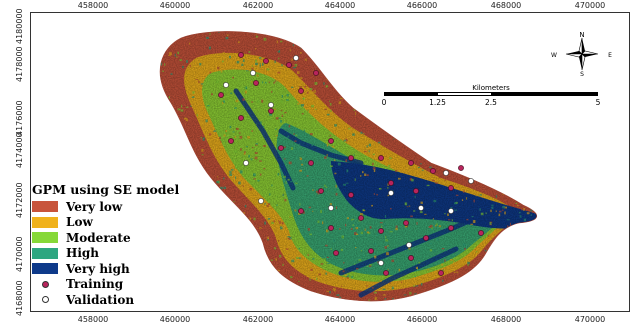 Image resolution: width=639 pixels, height=327 pixels. Describe the element at coordinates (582, 73) in the screenshot. I see `south-label: S` at that location.